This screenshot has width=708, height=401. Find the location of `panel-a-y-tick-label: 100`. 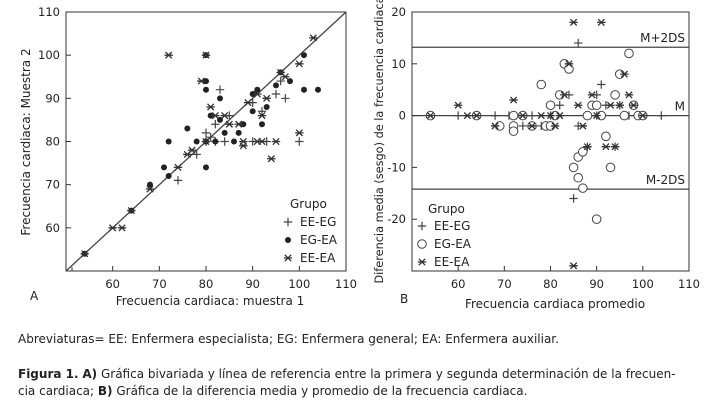

panel-a-y-tick-label: 100 is located at coordinates (49, 55).